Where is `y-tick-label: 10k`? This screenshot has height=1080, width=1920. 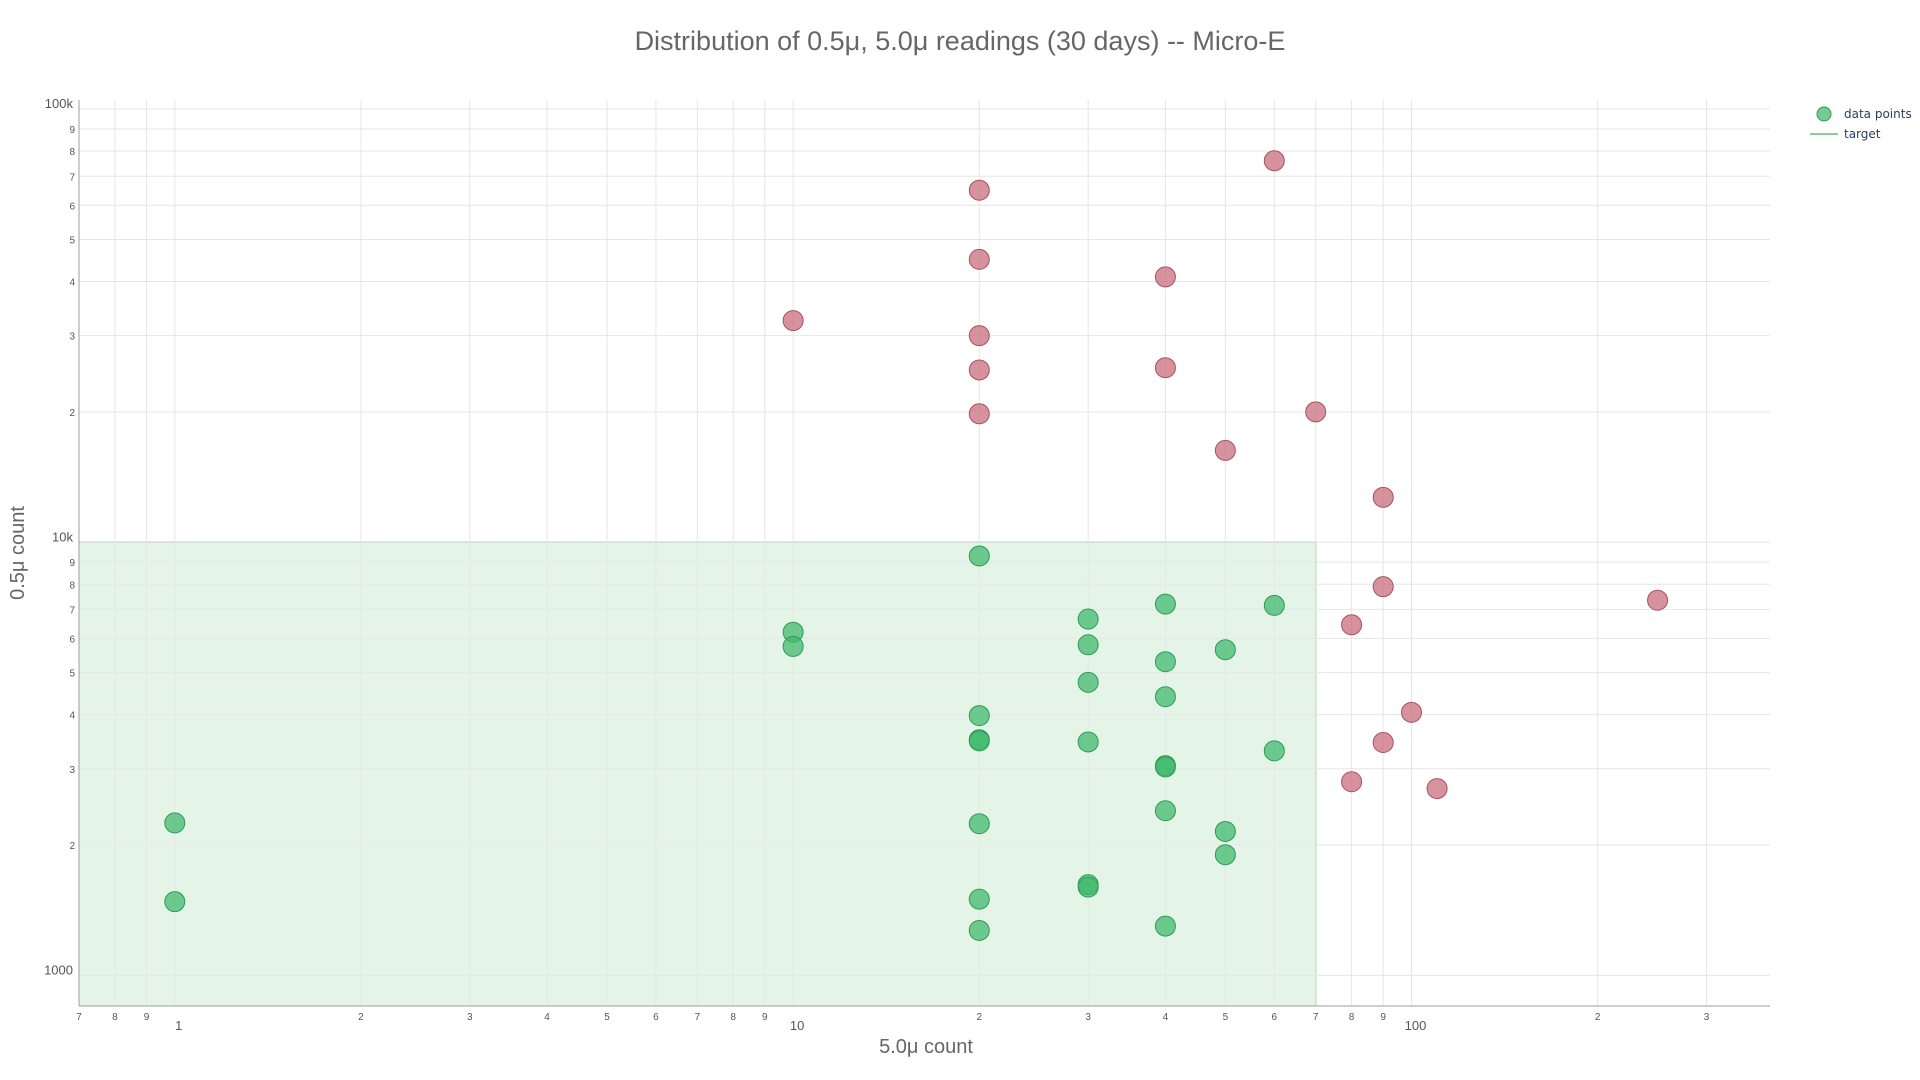 y-tick-label: 10k is located at coordinates (62, 536).